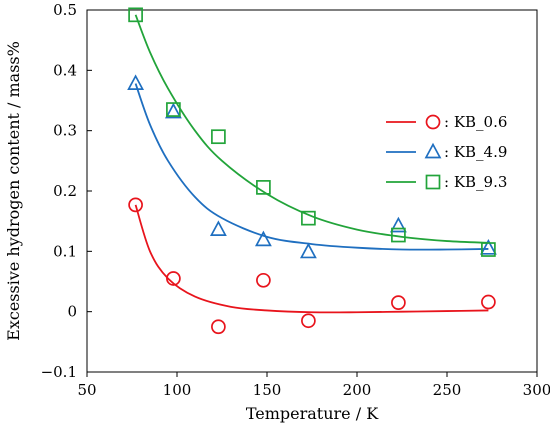  I want to click on y-tick-label: 0.3, so click(65, 131).